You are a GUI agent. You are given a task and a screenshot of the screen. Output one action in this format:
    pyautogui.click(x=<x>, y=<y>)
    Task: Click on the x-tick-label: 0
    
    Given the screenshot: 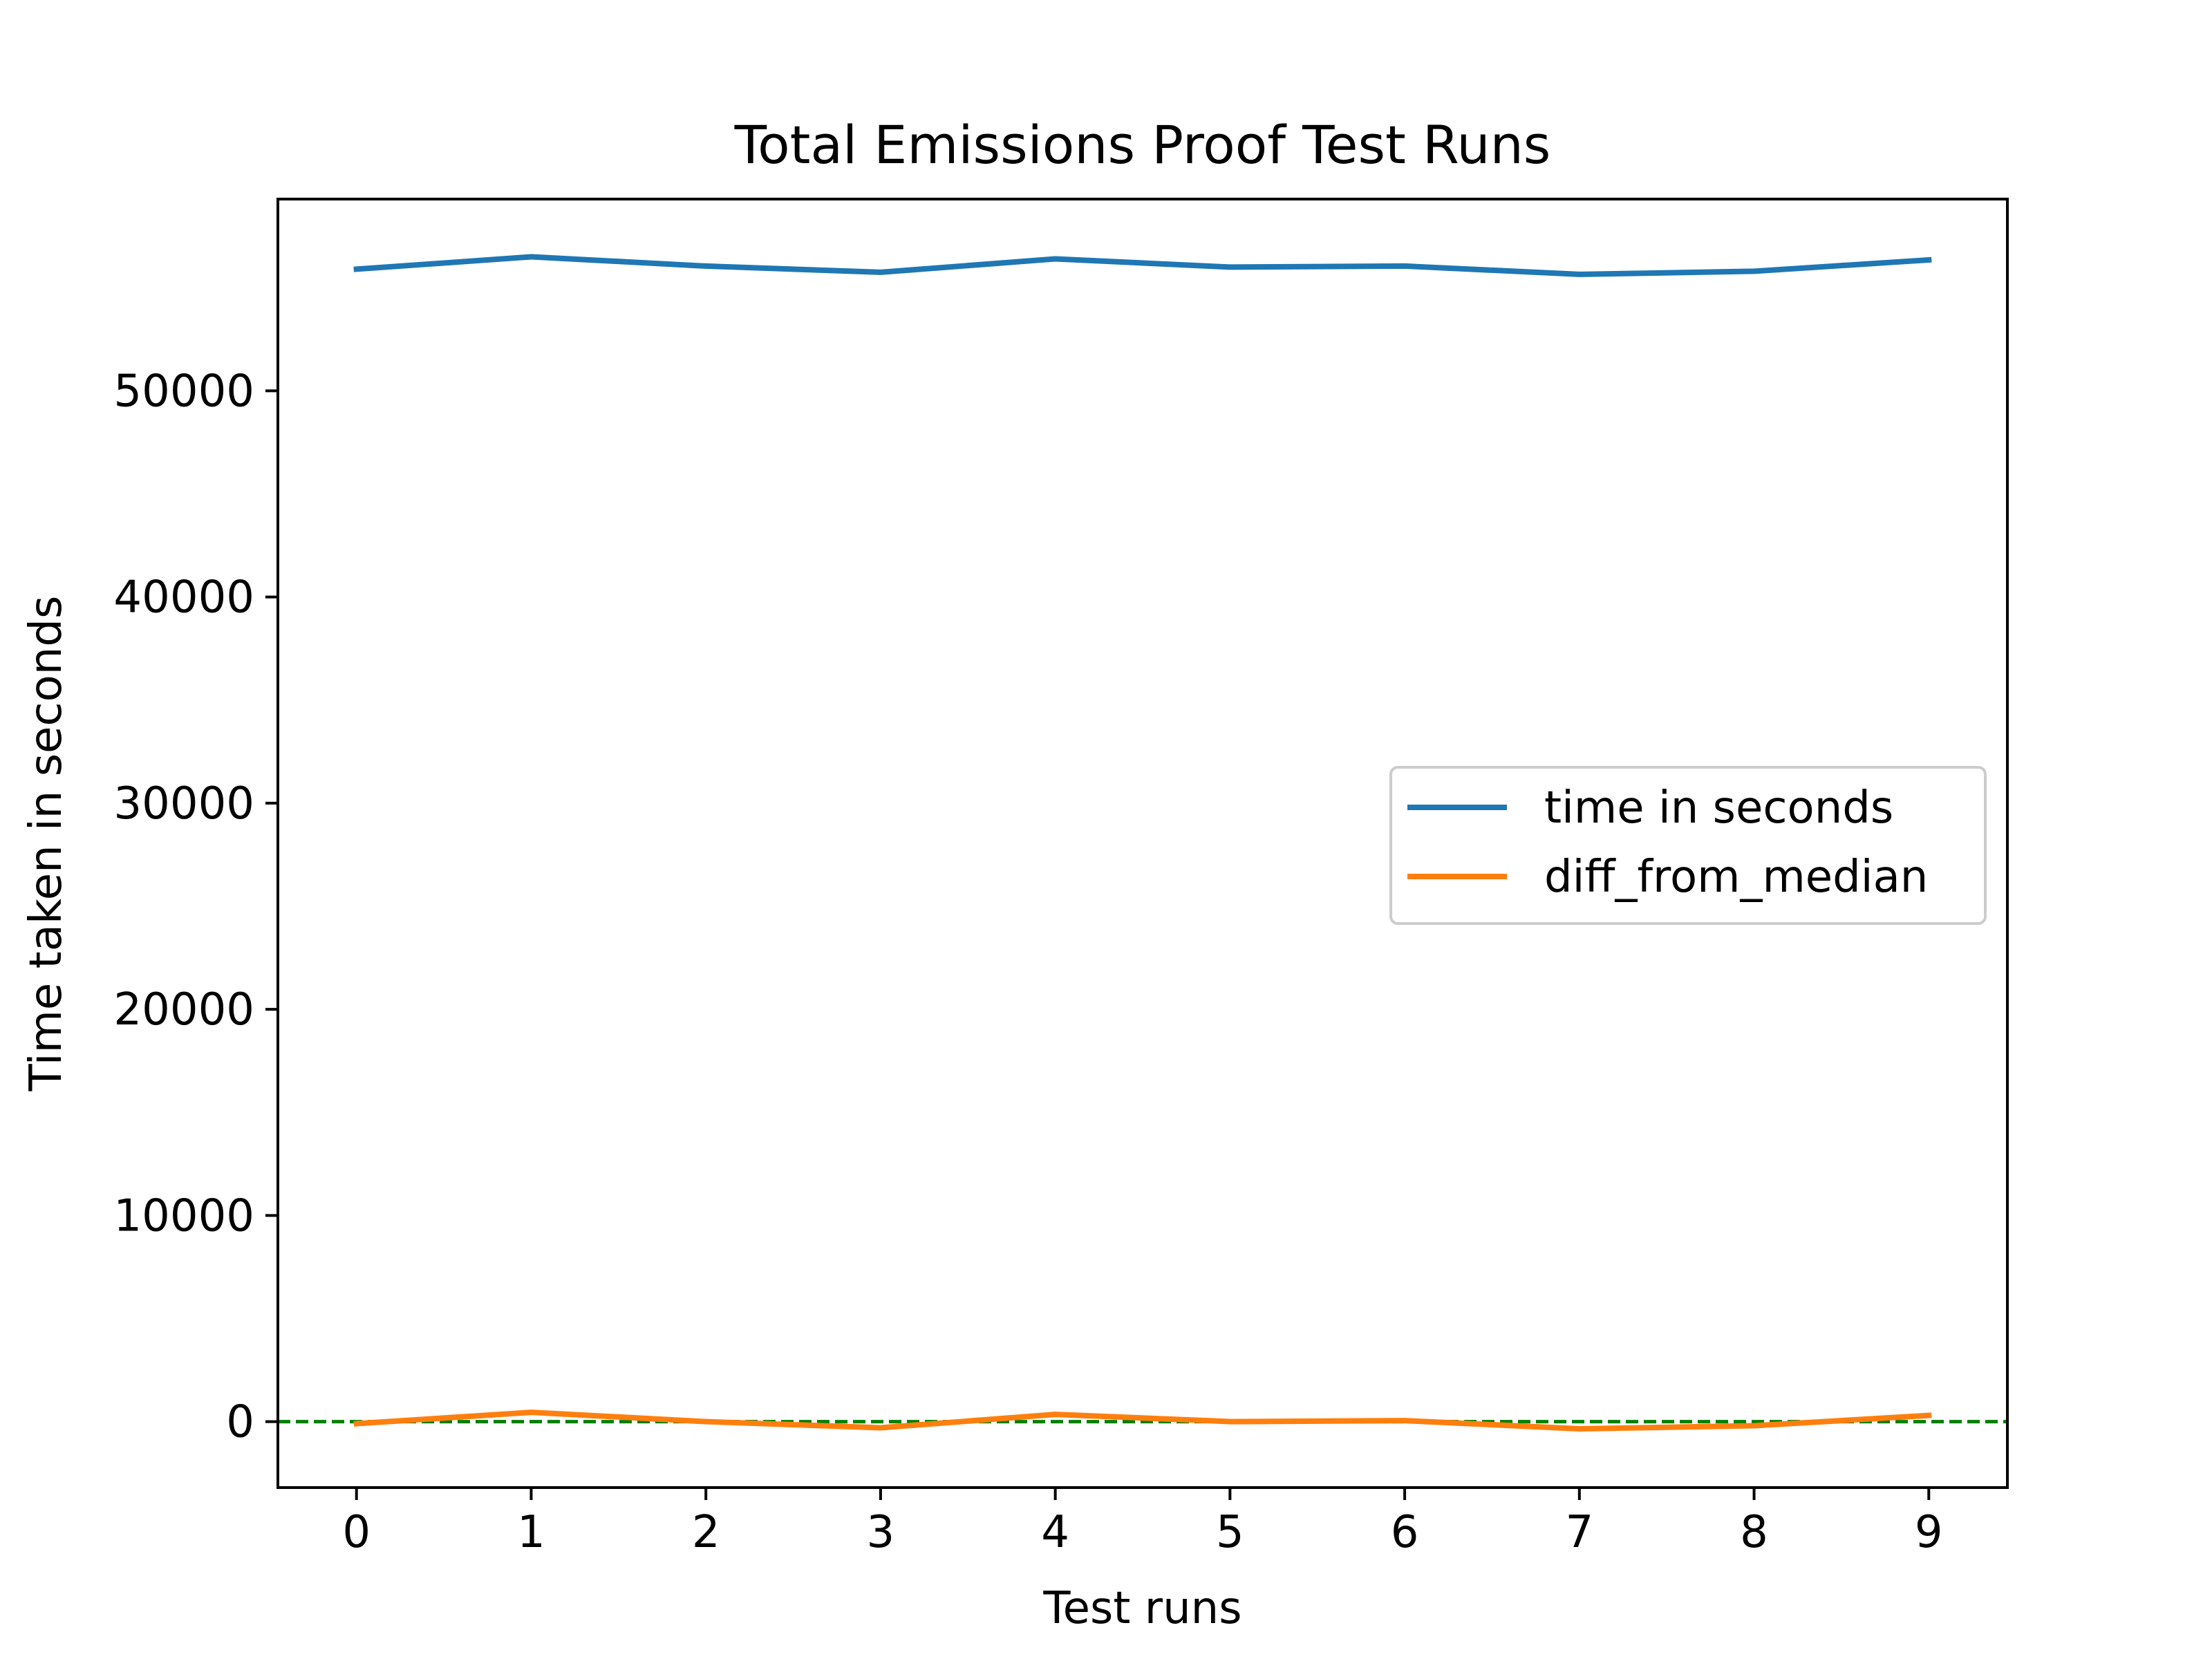 What is the action you would take?
    pyautogui.click(x=357, y=1532)
    